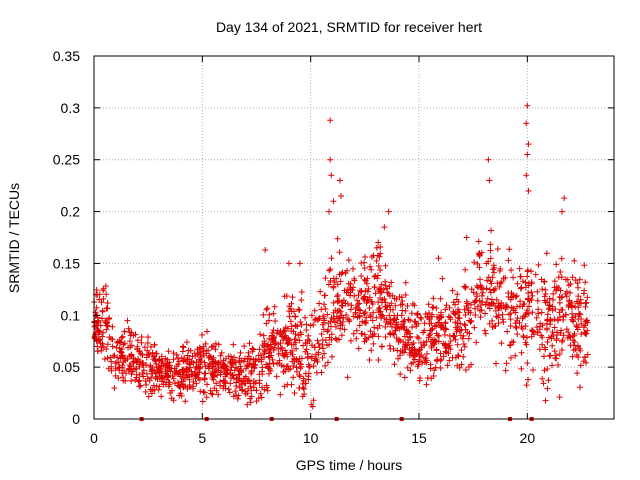 Image resolution: width=640 pixels, height=480 pixels. What do you see at coordinates (202, 438) in the screenshot?
I see `x-tick-label: 5` at bounding box center [202, 438].